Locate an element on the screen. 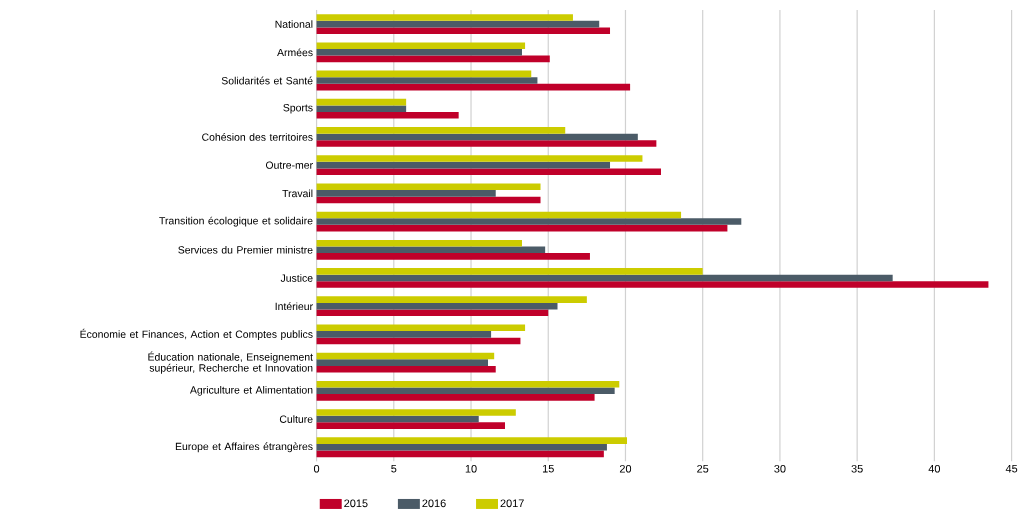 This screenshot has height=524, width=1021. x-tick-label: 20 is located at coordinates (625, 468).